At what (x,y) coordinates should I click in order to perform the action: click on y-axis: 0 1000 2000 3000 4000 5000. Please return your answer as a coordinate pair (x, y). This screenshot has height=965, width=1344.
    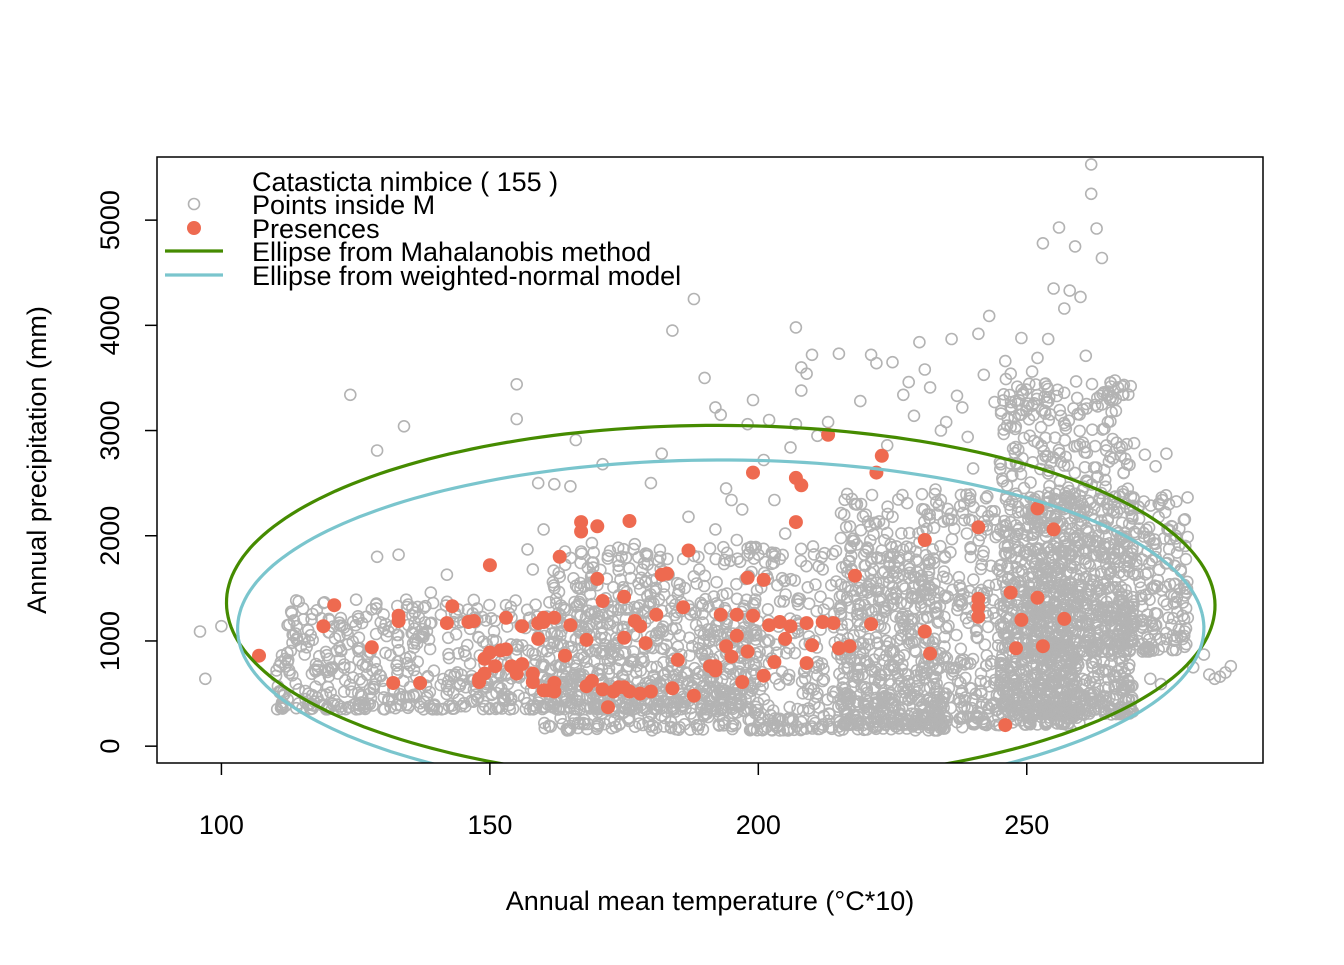
    Looking at the image, I should click on (126, 472).